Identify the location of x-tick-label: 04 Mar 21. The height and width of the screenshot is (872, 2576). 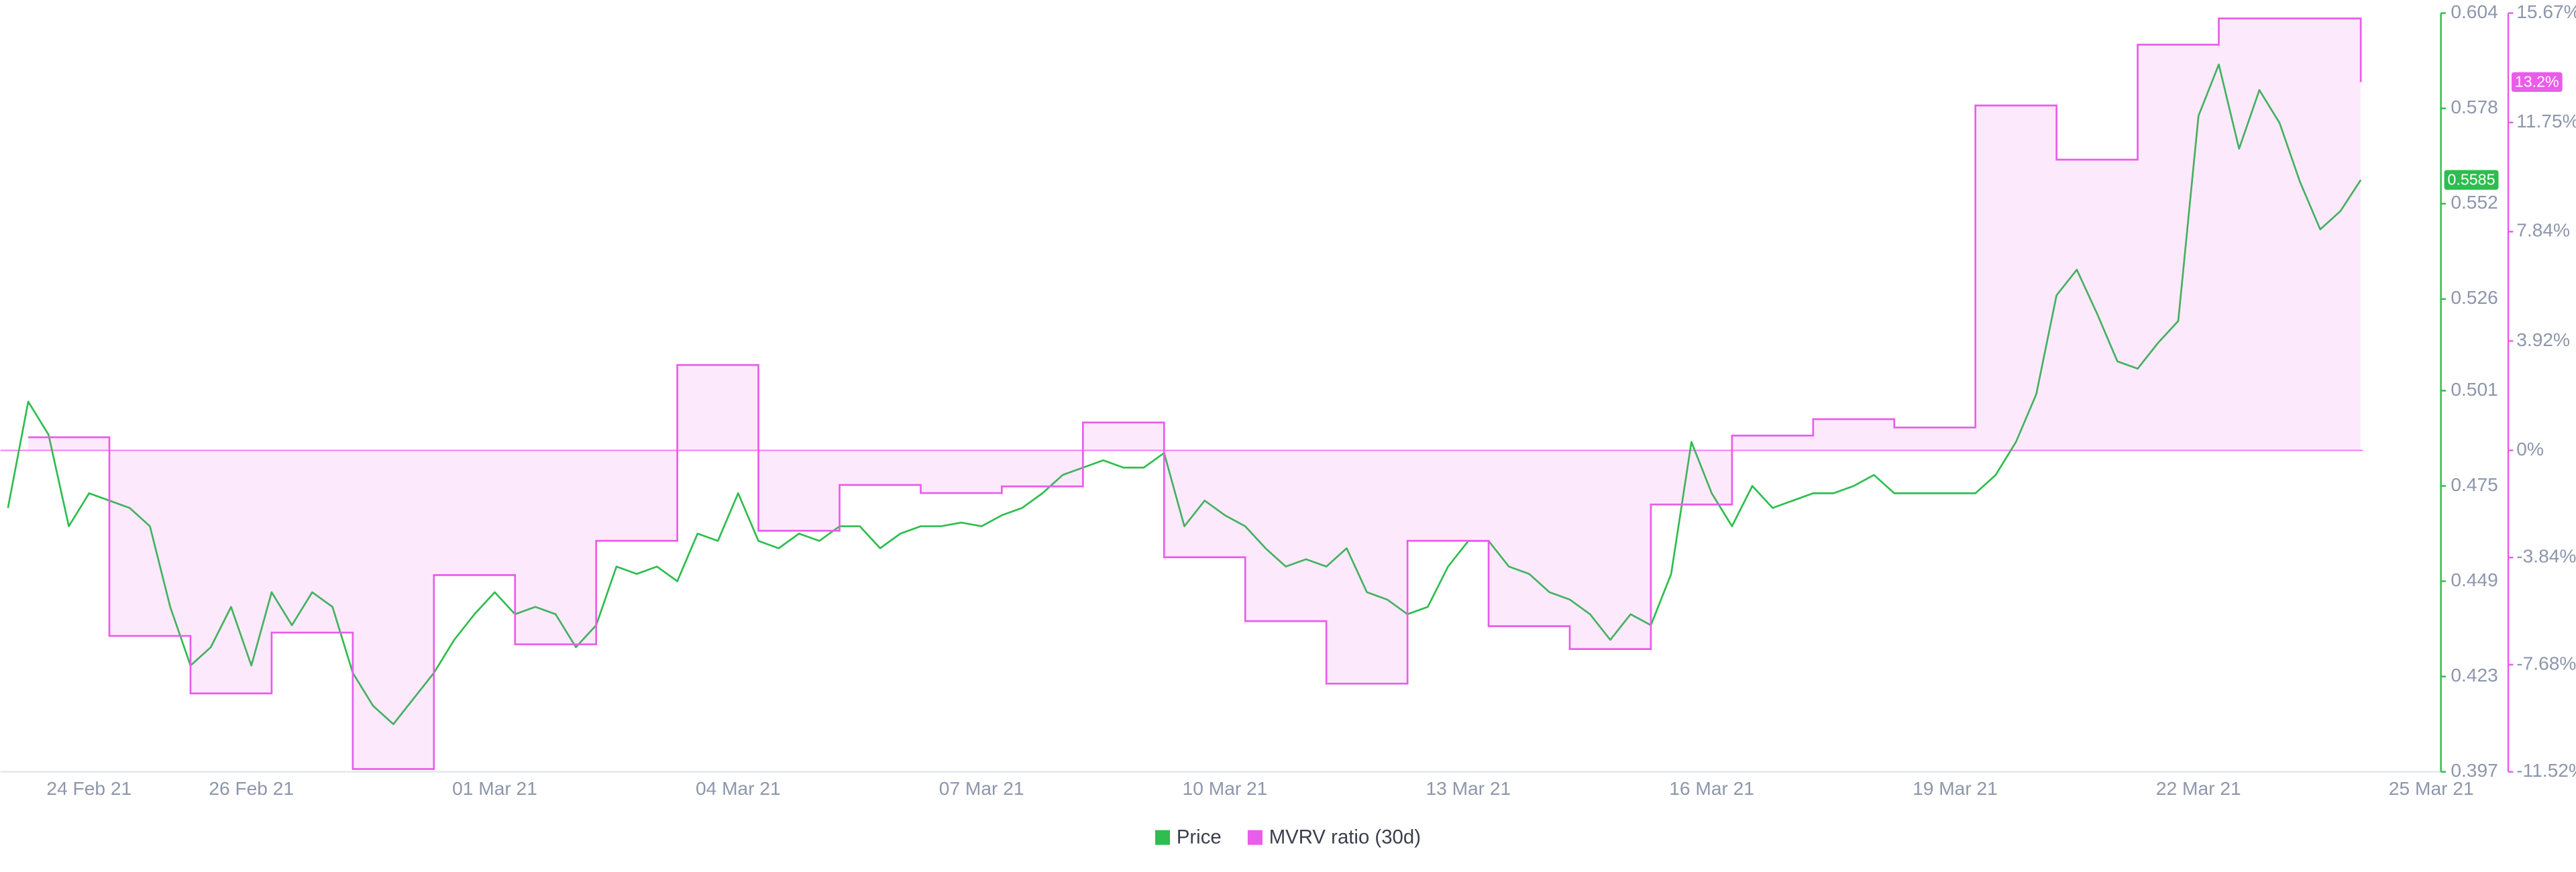
(738, 788).